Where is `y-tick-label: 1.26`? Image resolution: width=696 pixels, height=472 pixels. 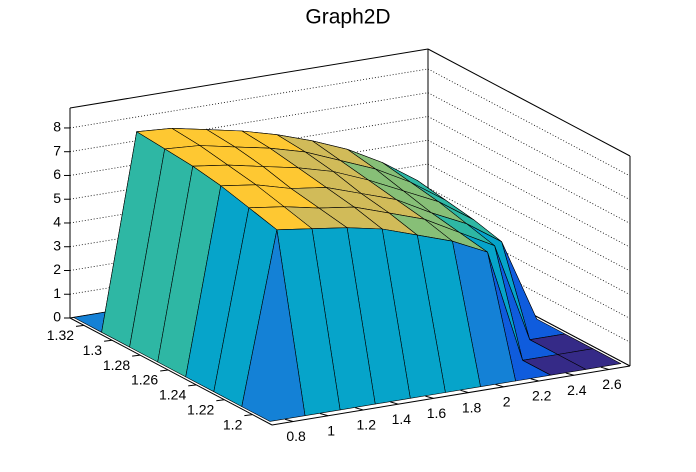
y-tick-label: 1.26 is located at coordinates (144, 380).